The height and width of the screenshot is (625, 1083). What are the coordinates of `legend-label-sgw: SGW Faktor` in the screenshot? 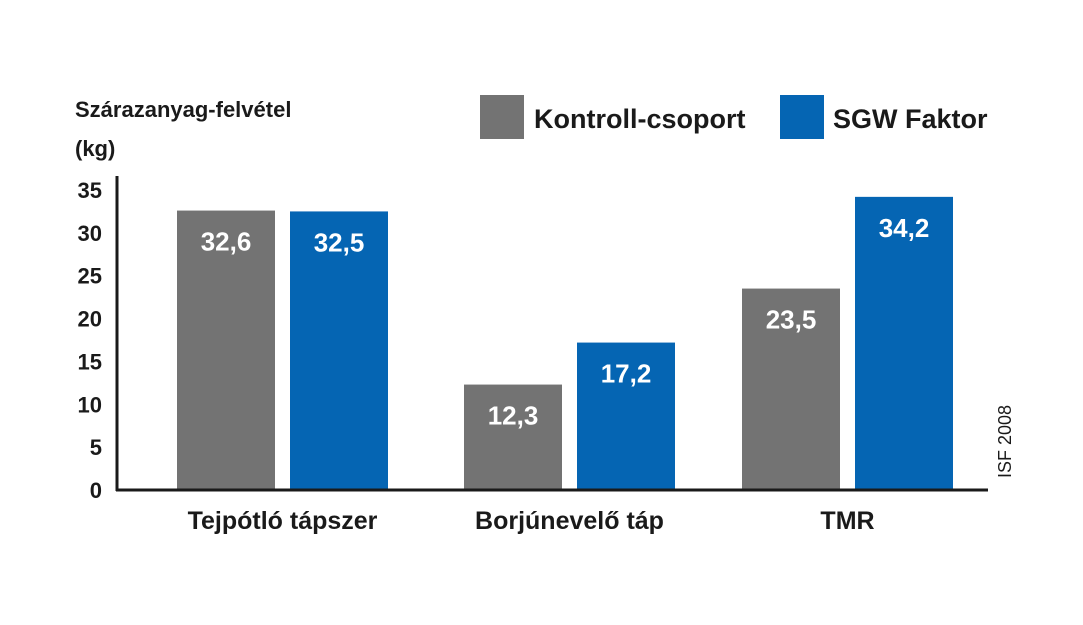 It's located at (910, 119).